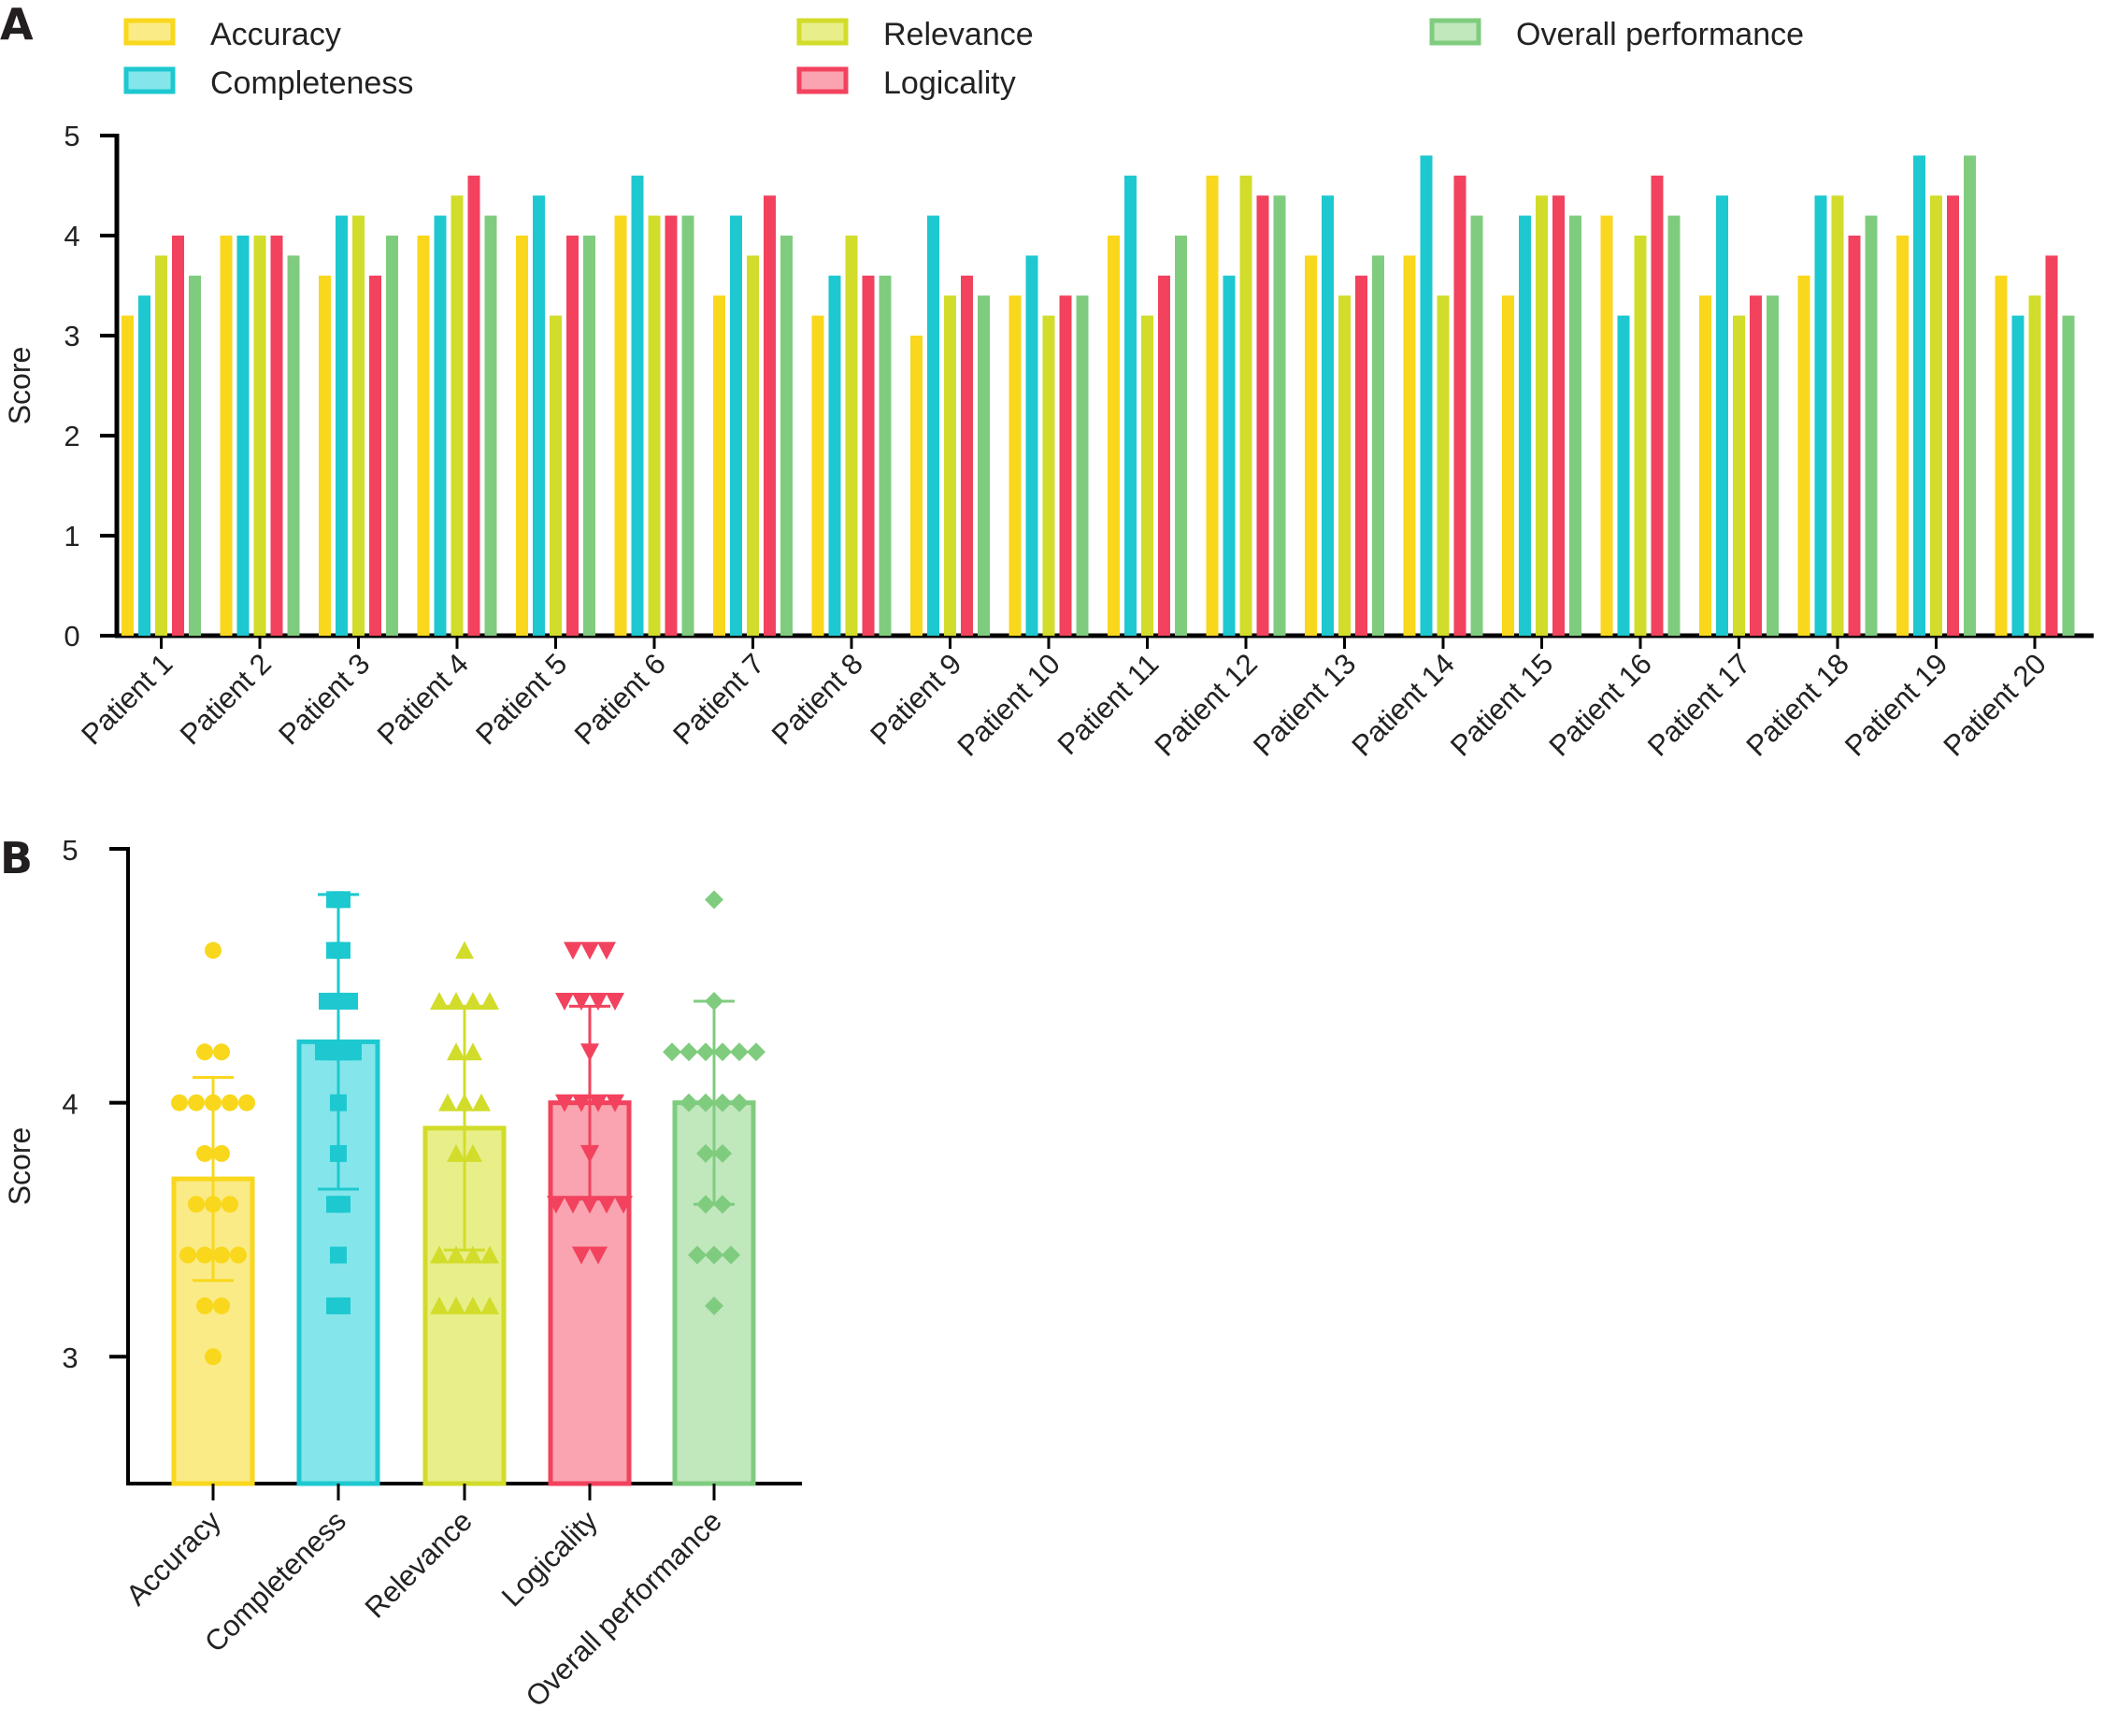  What do you see at coordinates (549, 1558) in the screenshot?
I see `x-tick-label-b-logicality: Logicality` at bounding box center [549, 1558].